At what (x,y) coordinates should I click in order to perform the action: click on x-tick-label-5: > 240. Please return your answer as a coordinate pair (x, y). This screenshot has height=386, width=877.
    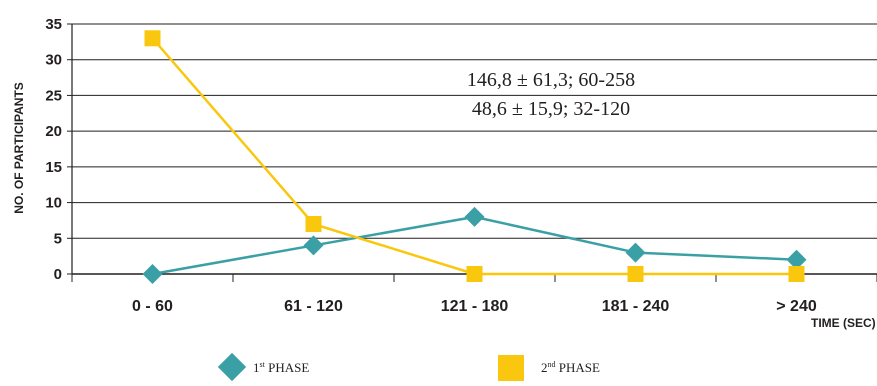
    Looking at the image, I should click on (796, 306).